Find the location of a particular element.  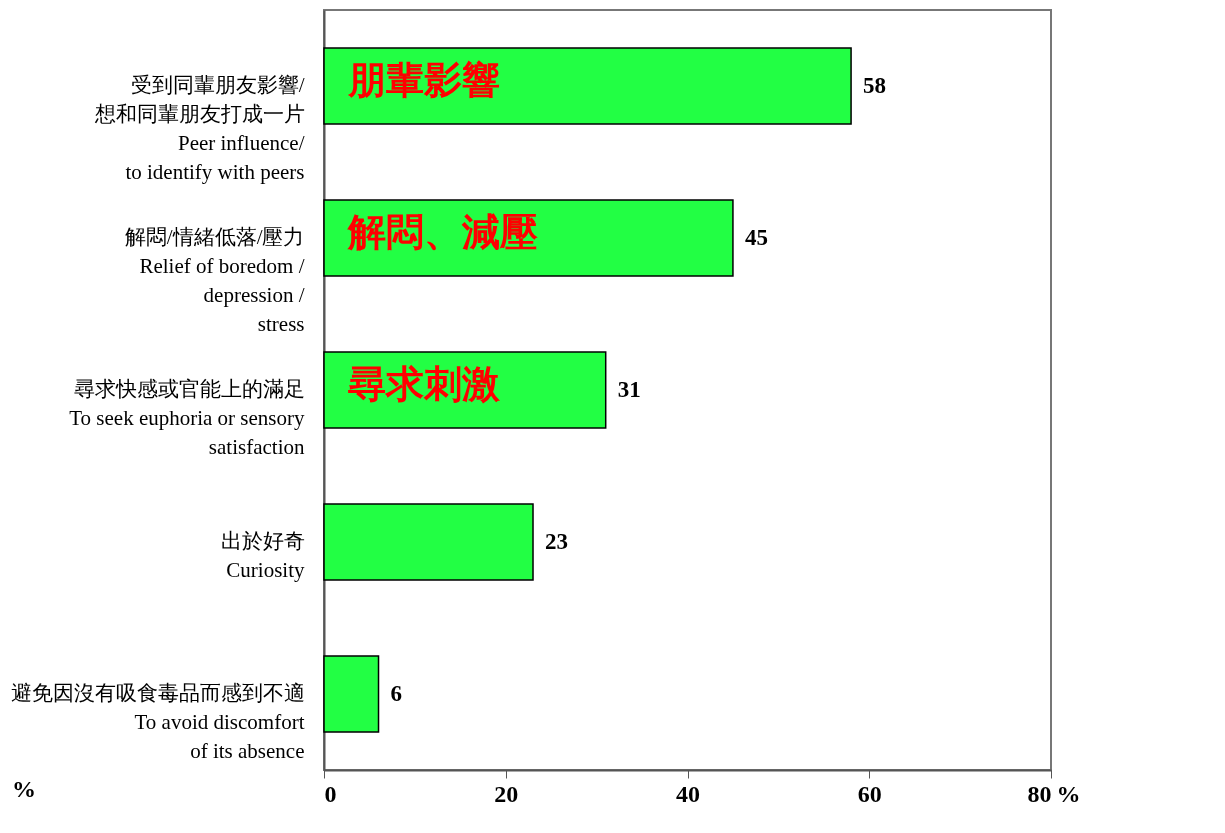

data-label: 45 is located at coordinates (756, 237).